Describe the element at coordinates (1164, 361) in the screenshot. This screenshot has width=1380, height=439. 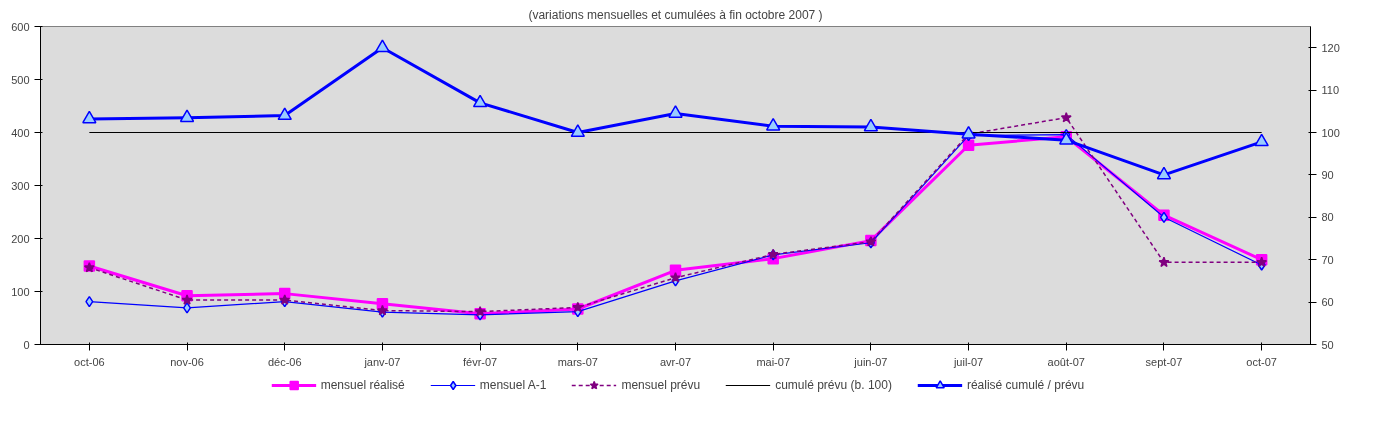
I see `x-tick-label: sept-07` at that location.